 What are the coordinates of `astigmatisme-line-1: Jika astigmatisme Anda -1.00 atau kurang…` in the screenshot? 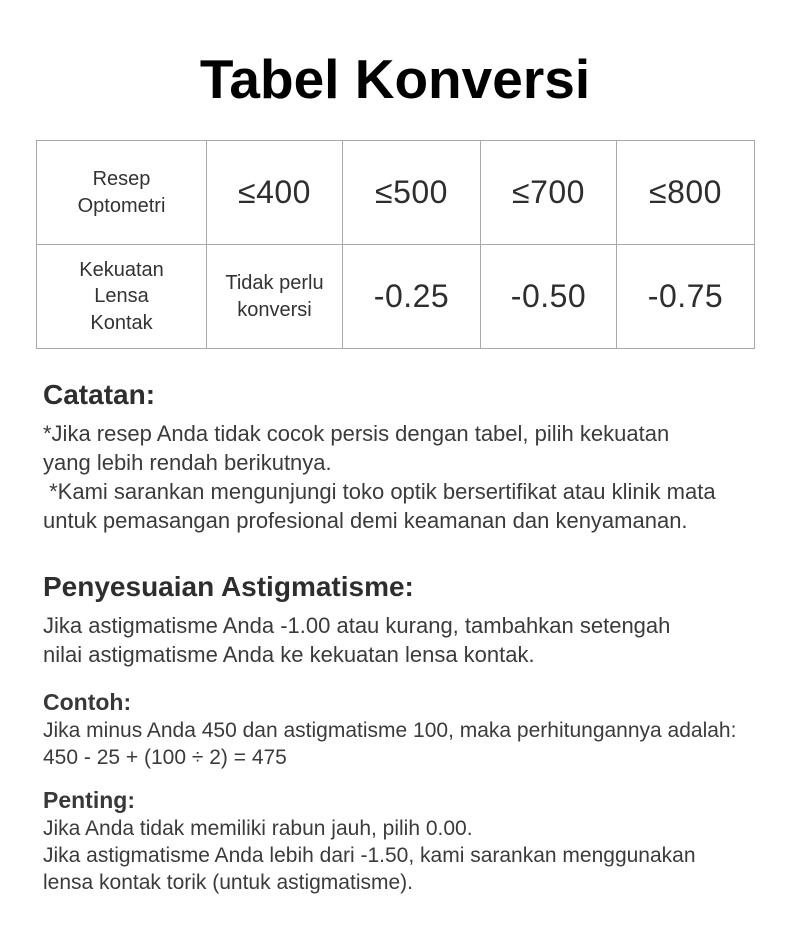 It's located at (357, 625).